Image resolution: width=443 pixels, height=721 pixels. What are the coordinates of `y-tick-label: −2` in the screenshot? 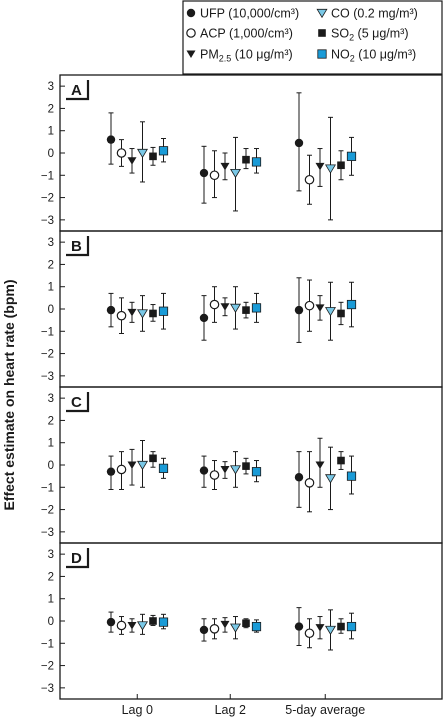 It's located at (47, 511).